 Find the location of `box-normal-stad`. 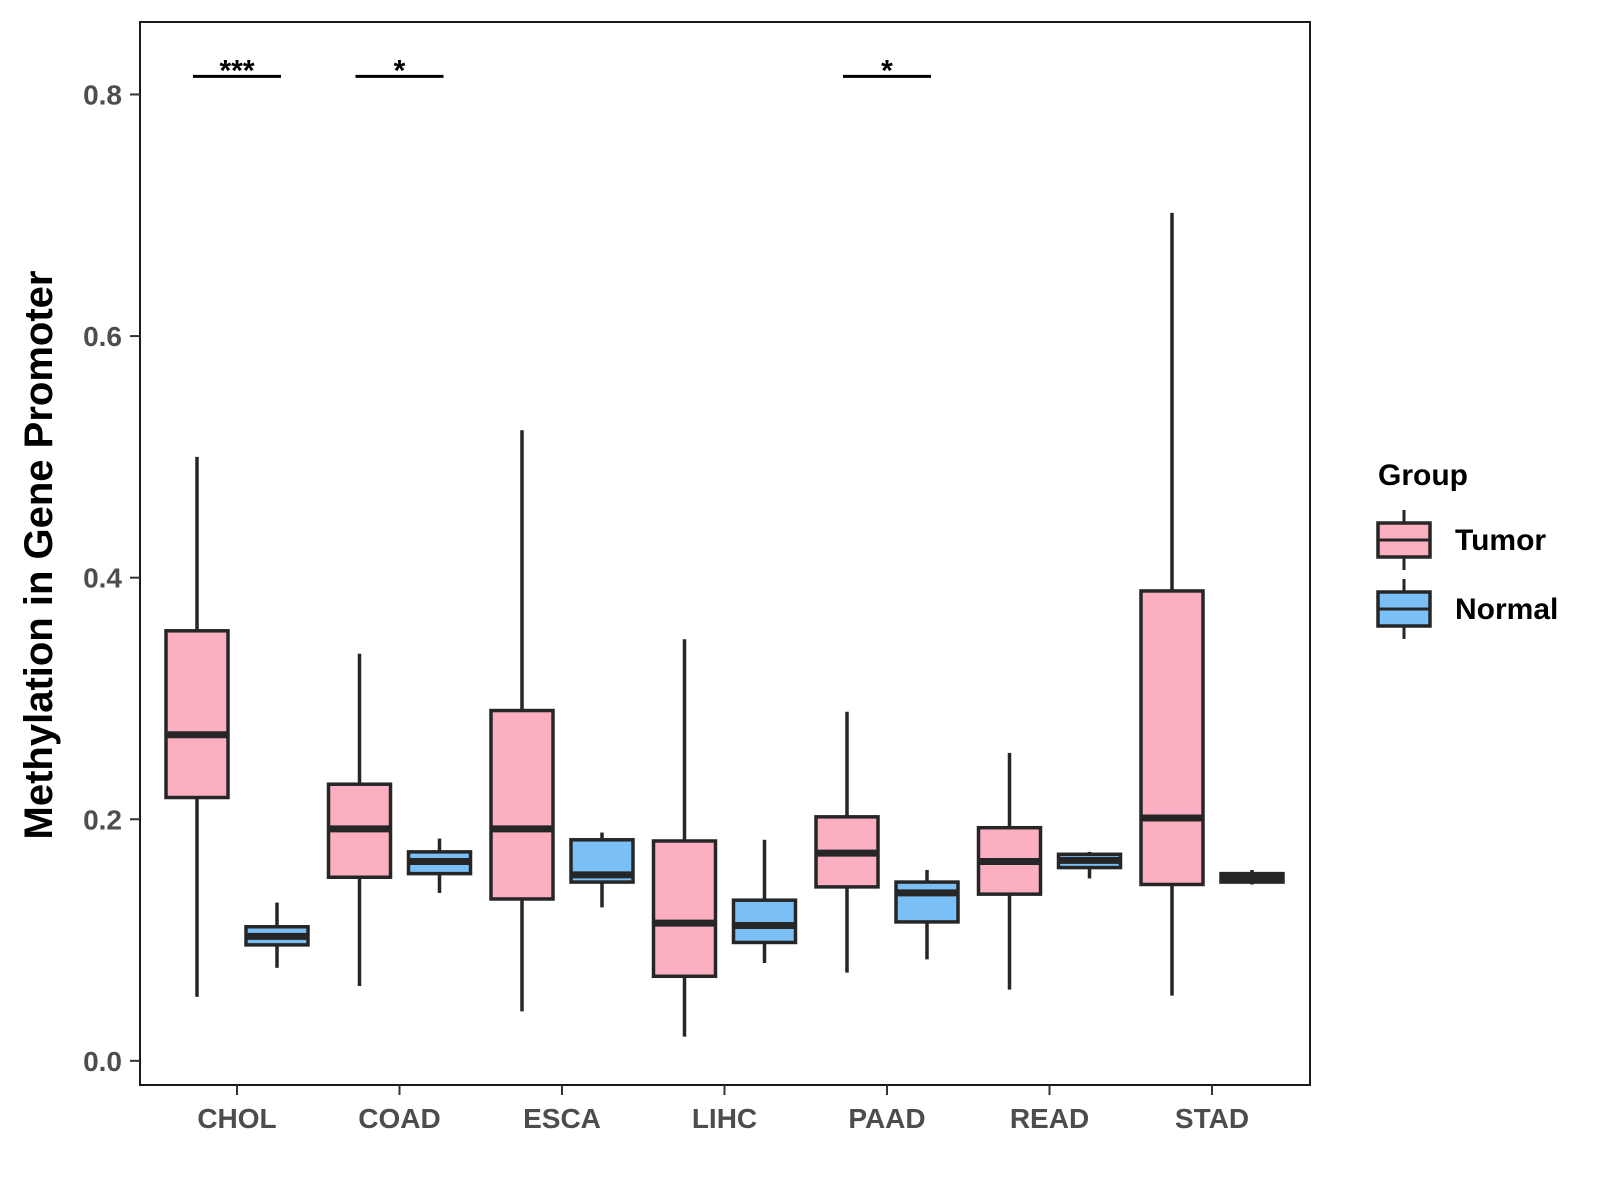

box-normal-stad is located at coordinates (1252, 877).